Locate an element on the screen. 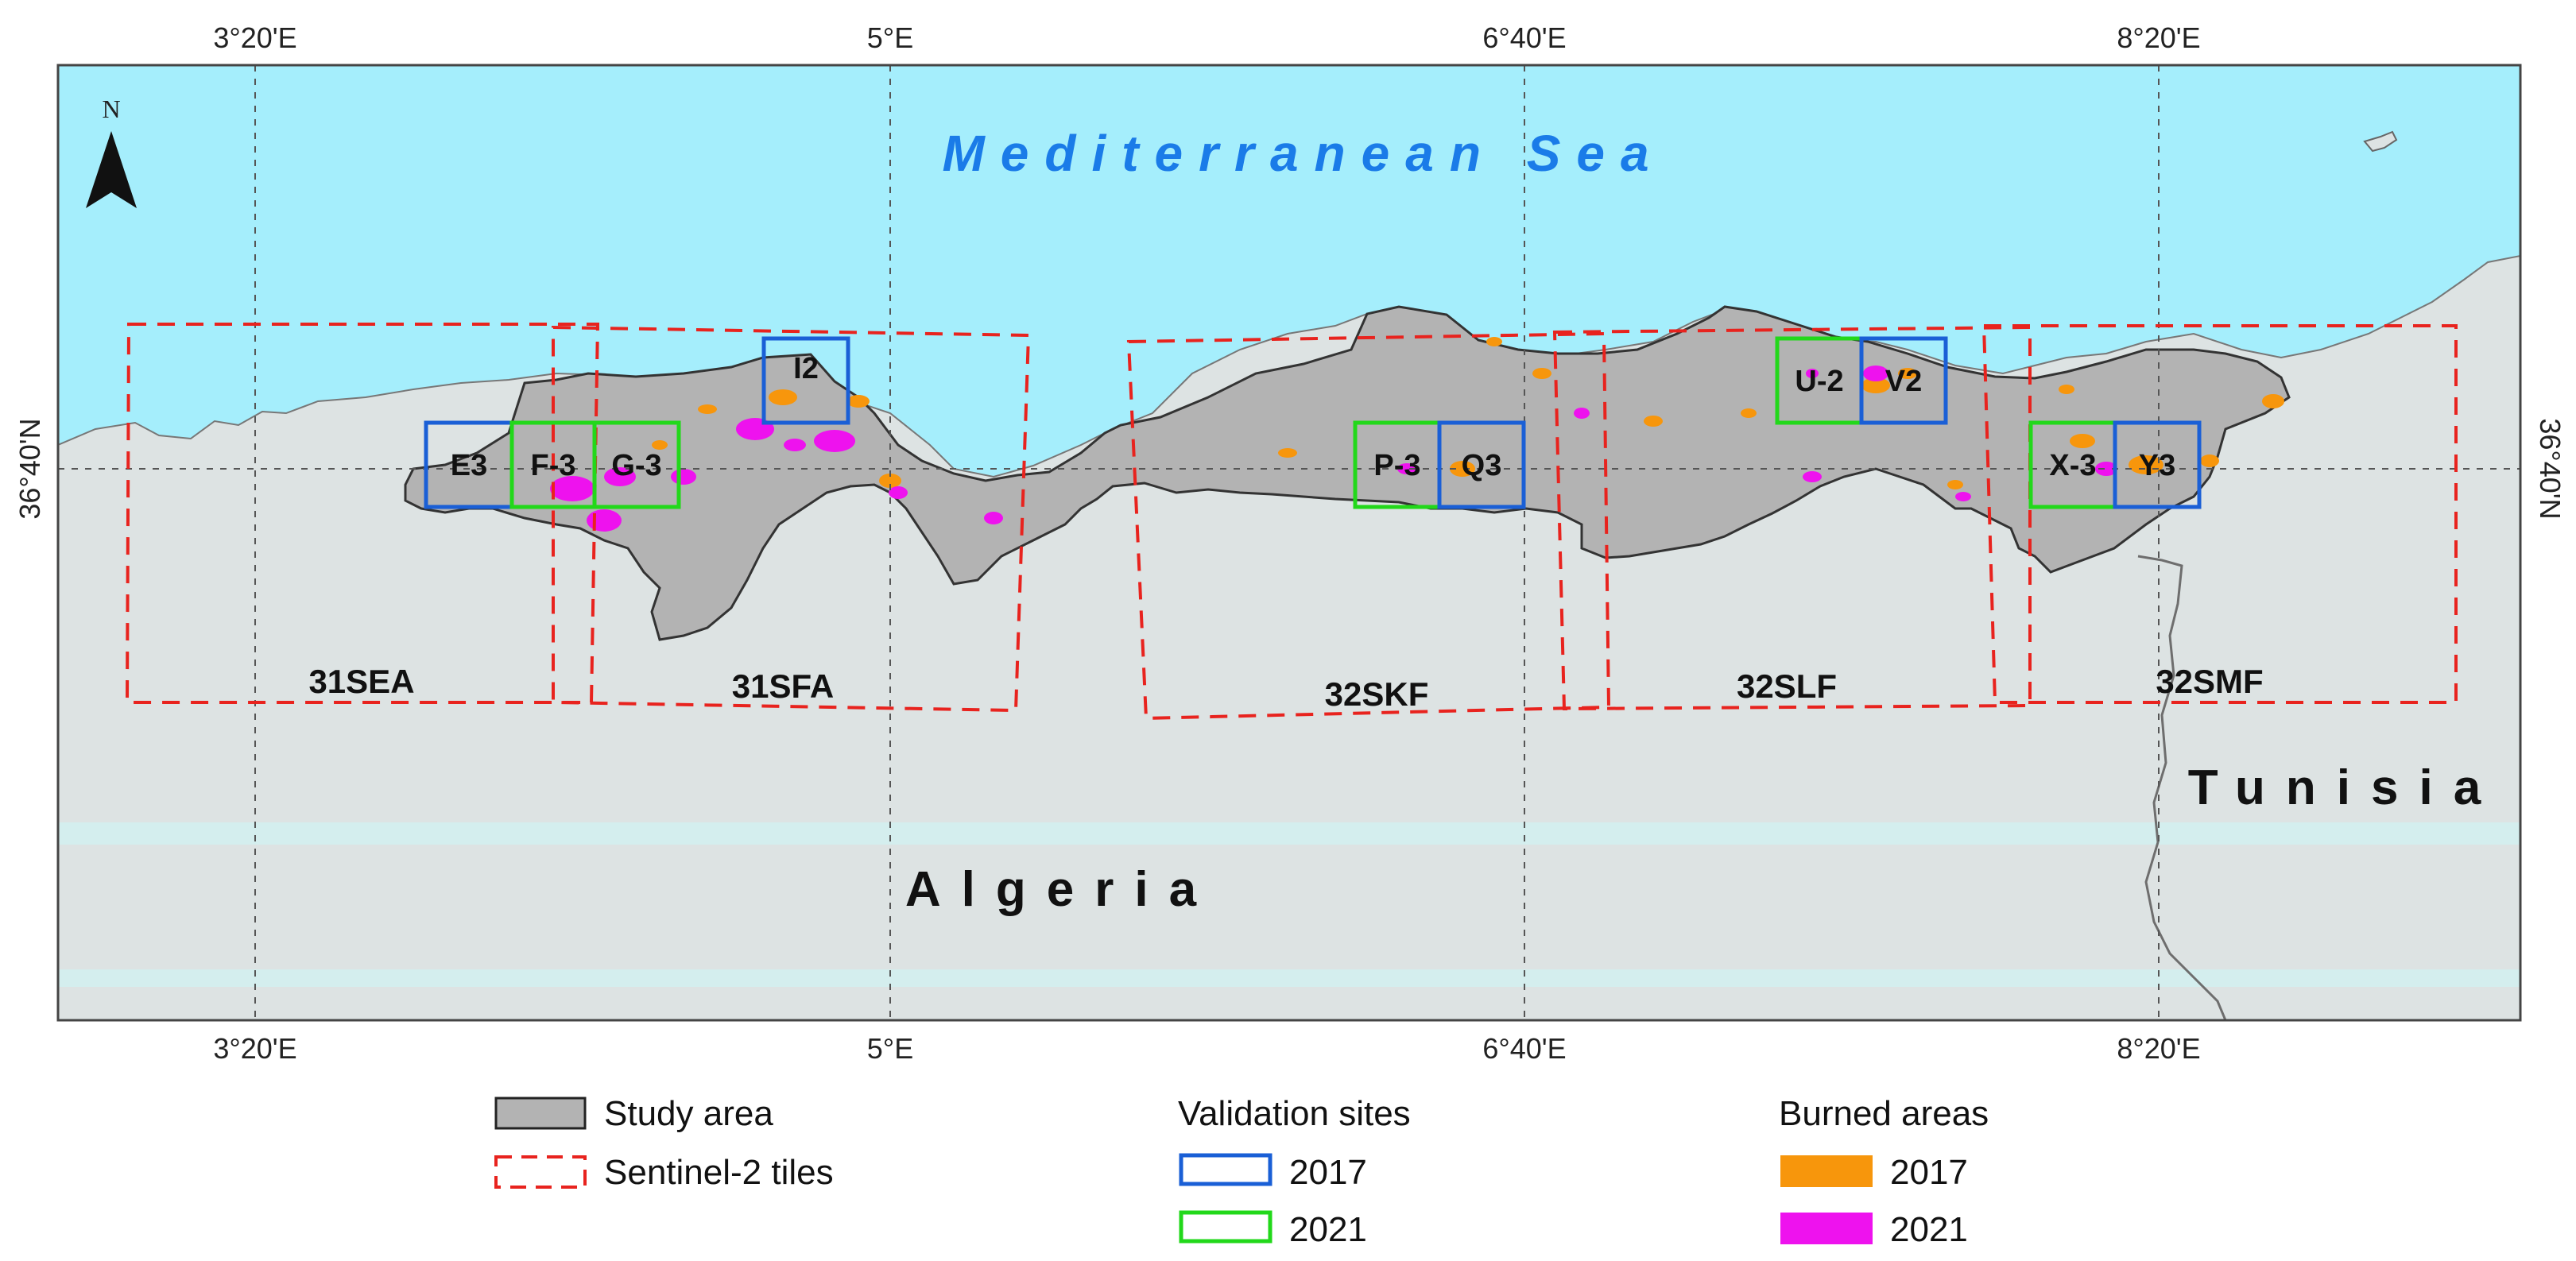  top-axis-label: 6°40'E is located at coordinates (1524, 37).